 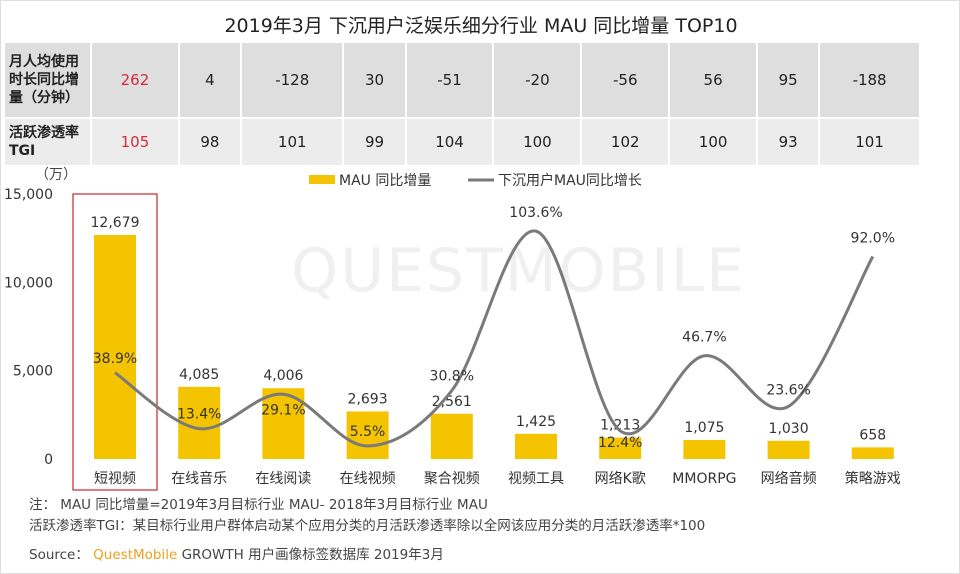 I want to click on table-cell: 104, so click(x=449, y=141).